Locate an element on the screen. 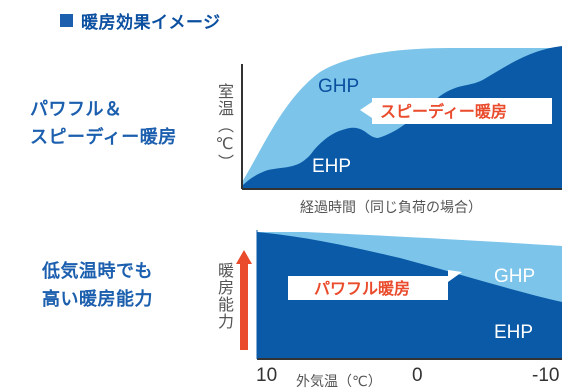 The image size is (562, 391). panel2-callout: パワフル暖房 is located at coordinates (375, 285).